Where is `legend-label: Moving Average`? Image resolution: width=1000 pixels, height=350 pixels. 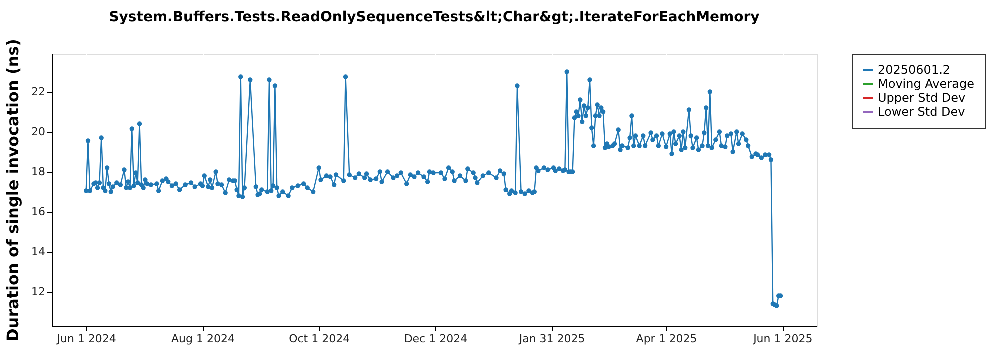
legend-label: Moving Average is located at coordinates (926, 84).